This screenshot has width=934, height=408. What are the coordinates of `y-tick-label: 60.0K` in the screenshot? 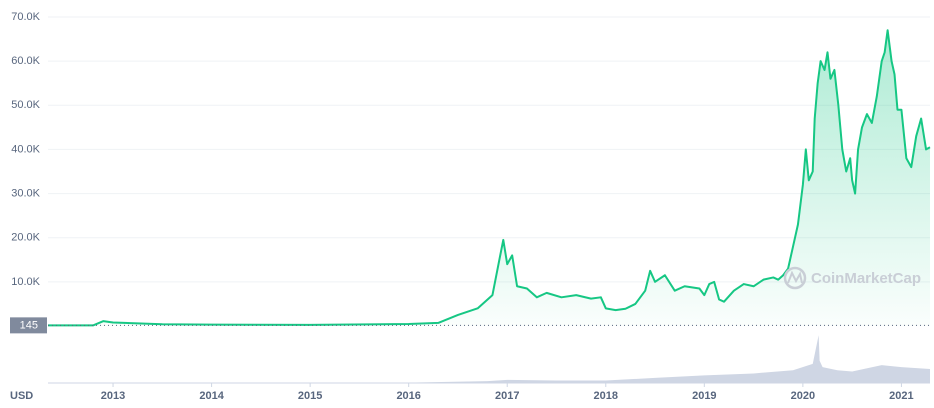 It's located at (25, 61).